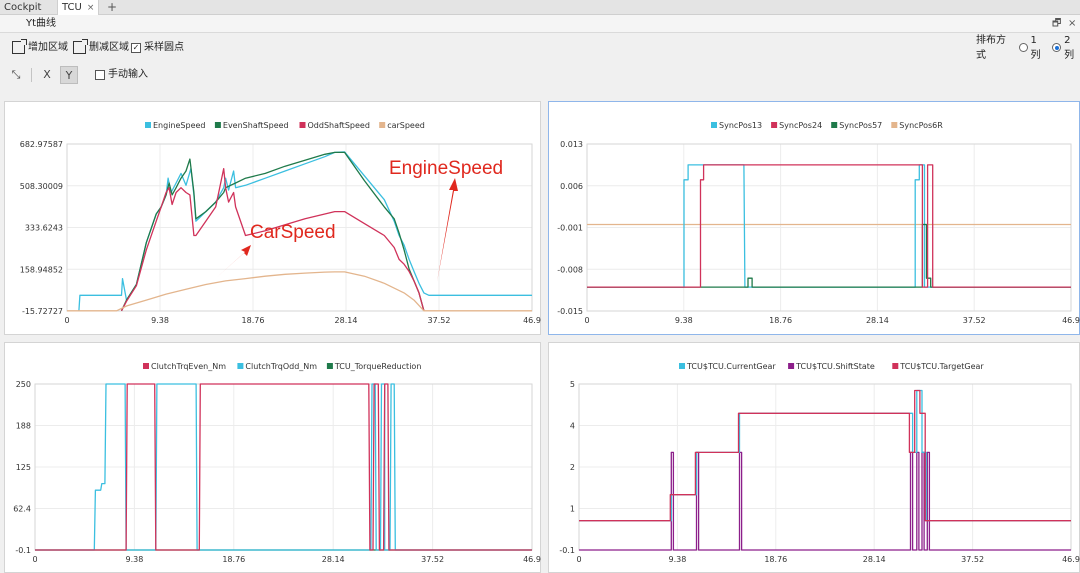 The width and height of the screenshot is (1080, 573). What do you see at coordinates (41, 23) in the screenshot?
I see `panel-title: Yt曲线` at bounding box center [41, 23].